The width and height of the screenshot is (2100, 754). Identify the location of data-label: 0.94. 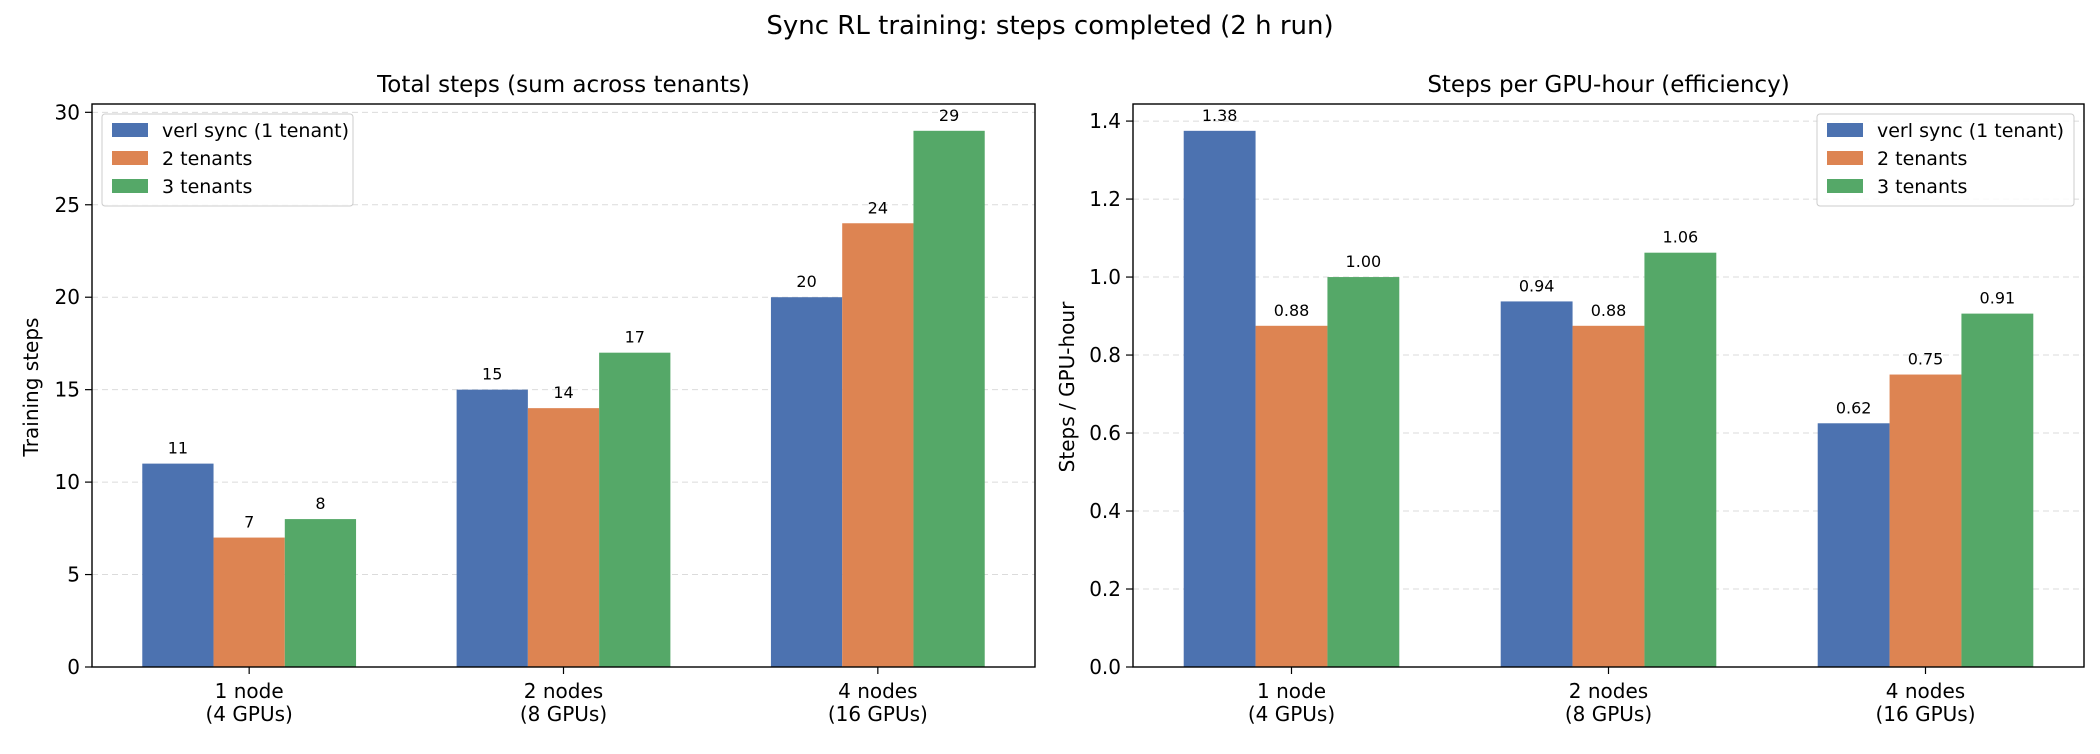
(1537, 285).